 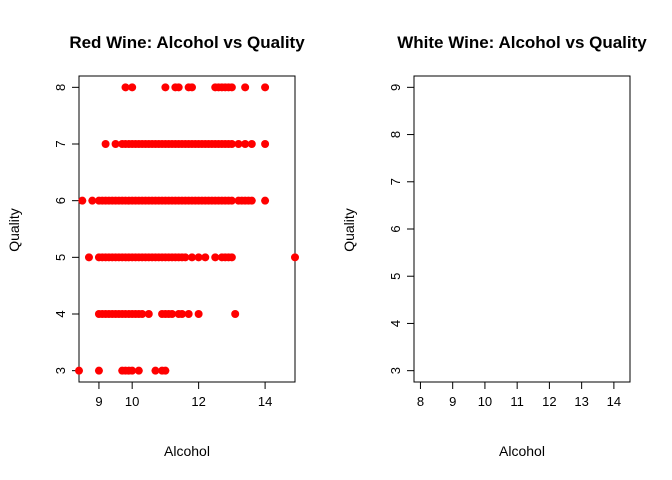 I want to click on y-tick-label: 9, so click(x=395, y=87).